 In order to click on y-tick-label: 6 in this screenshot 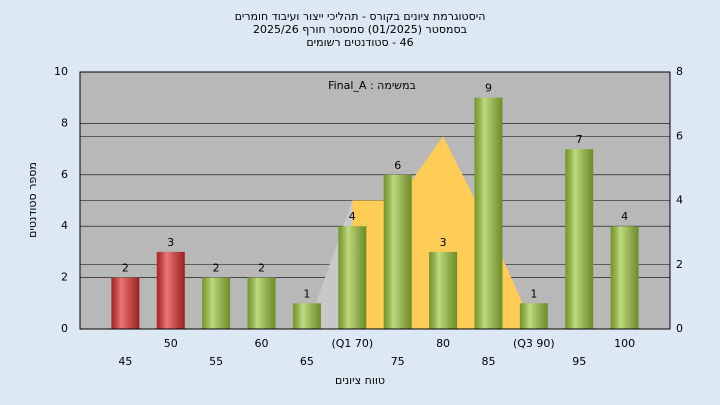, I will do `click(64, 174)`.